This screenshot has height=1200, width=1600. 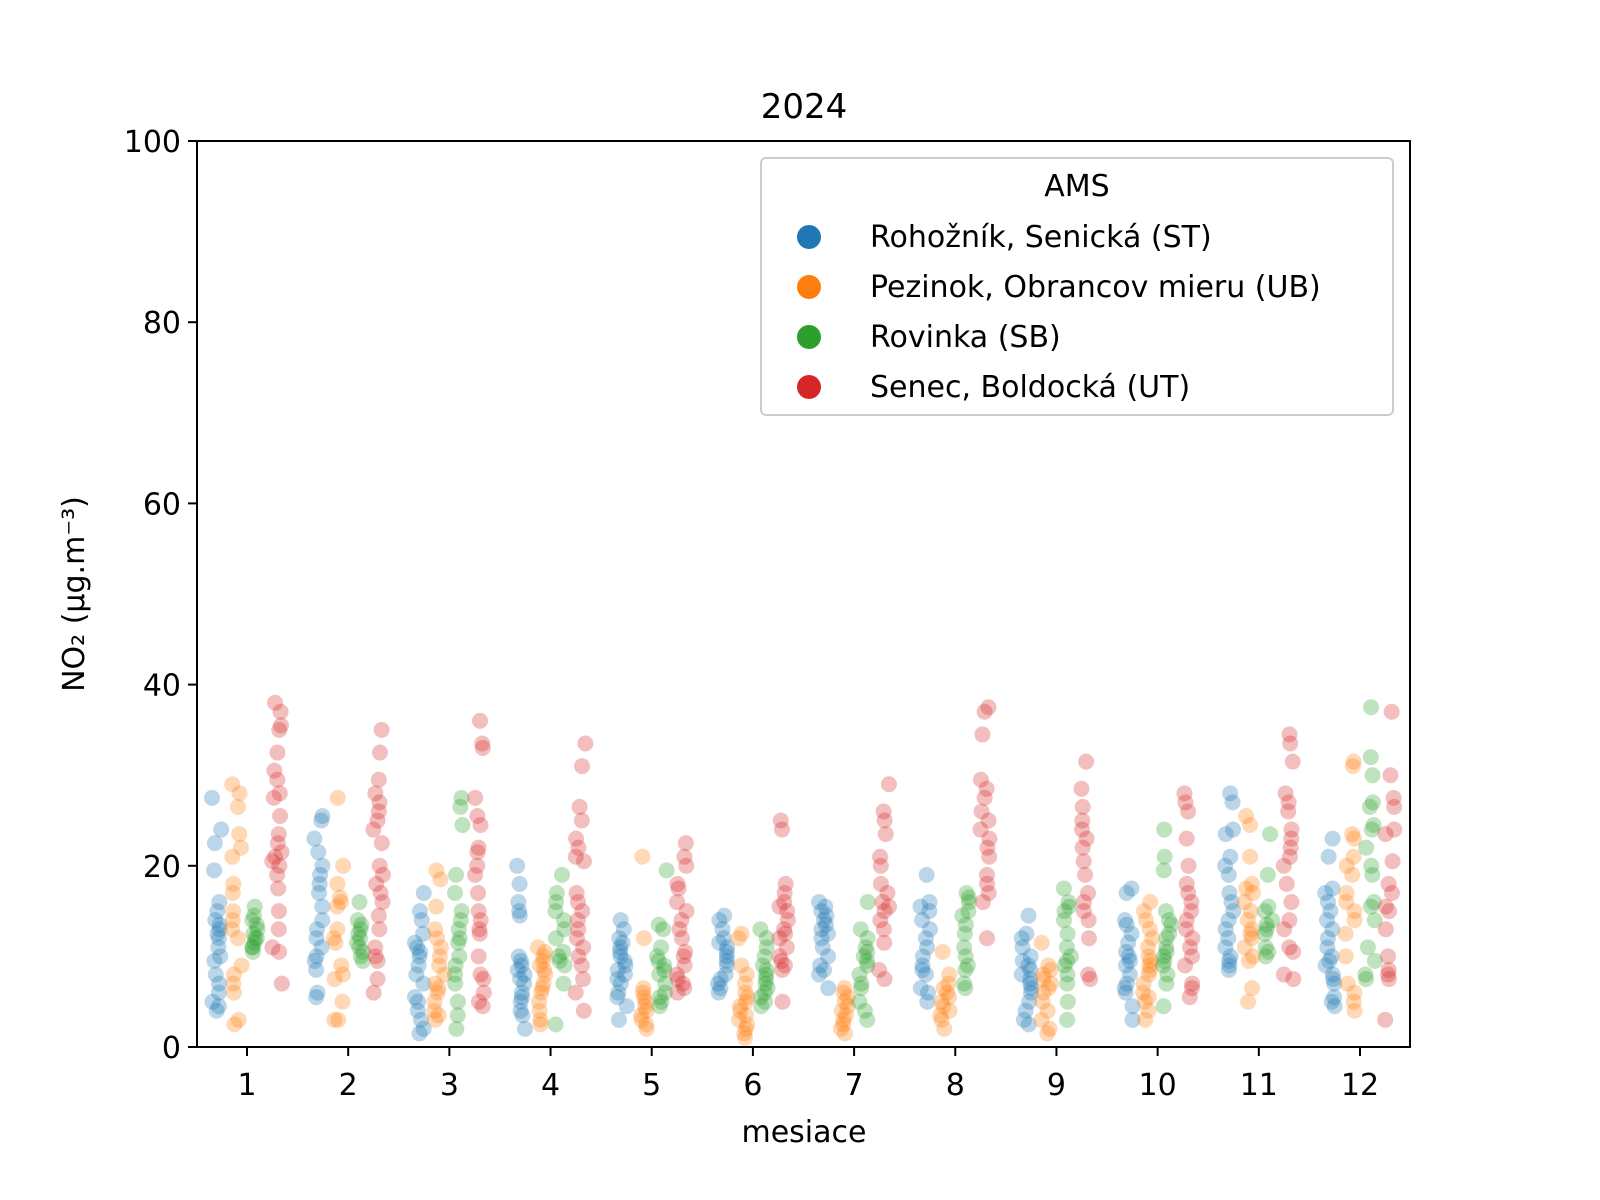 What do you see at coordinates (651, 1085) in the screenshot?
I see `x-tick-label: 5` at bounding box center [651, 1085].